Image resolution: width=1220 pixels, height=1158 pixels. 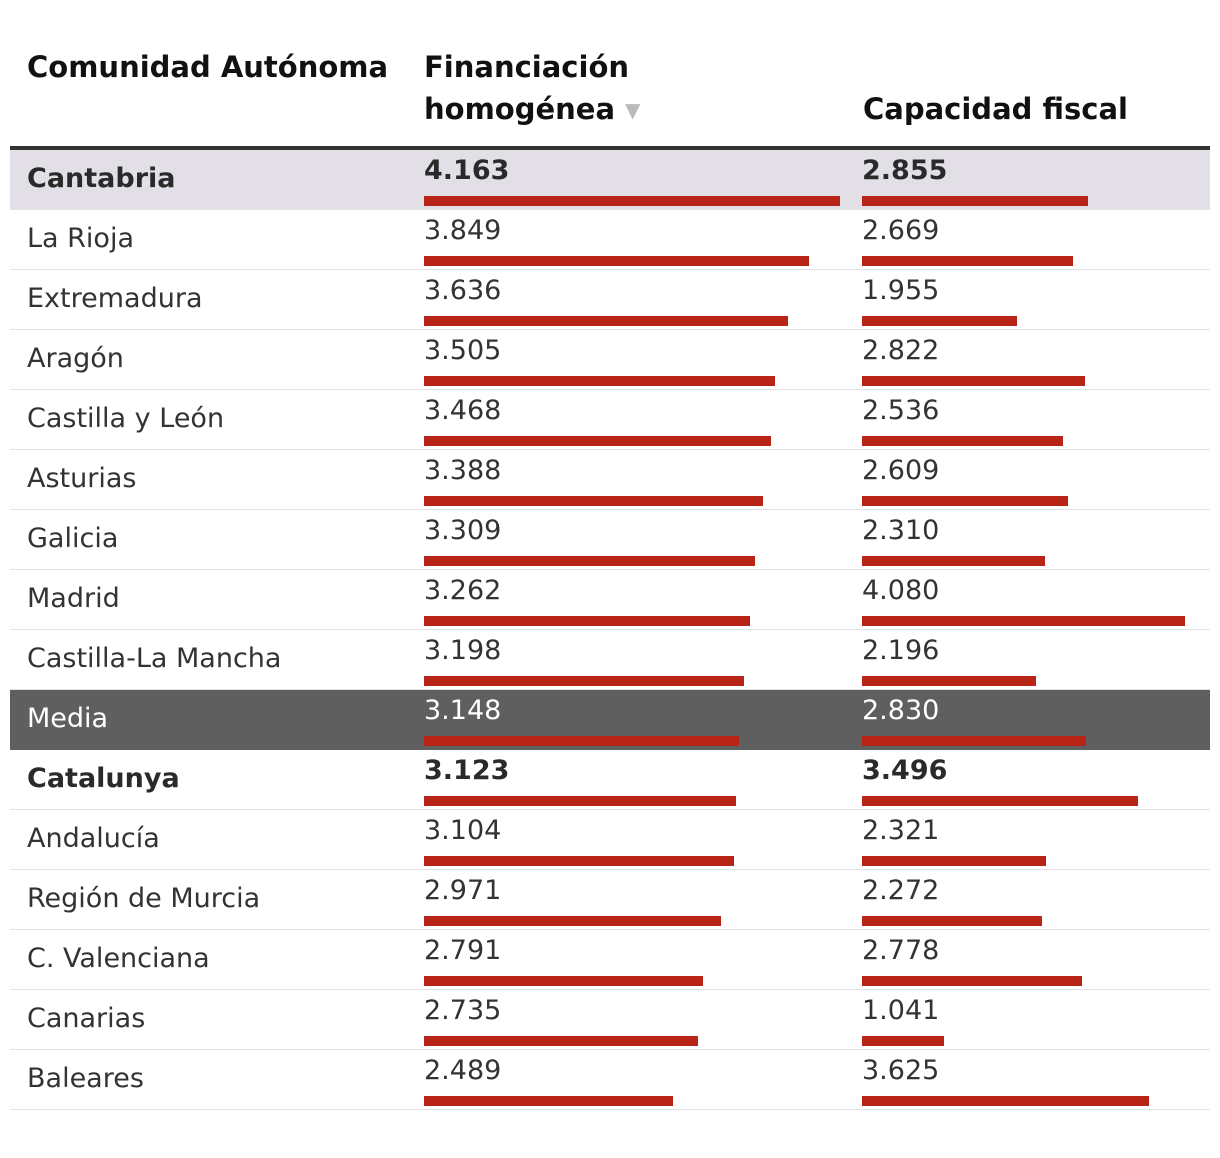 What do you see at coordinates (610, 180) in the screenshot?
I see `table-row: Cantabria 4.163 2.855` at bounding box center [610, 180].